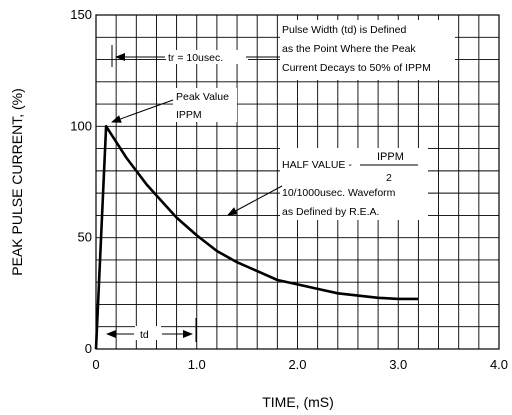 The width and height of the screenshot is (512, 415). What do you see at coordinates (202, 97) in the screenshot?
I see `peak-label-1: Peak Value` at bounding box center [202, 97].